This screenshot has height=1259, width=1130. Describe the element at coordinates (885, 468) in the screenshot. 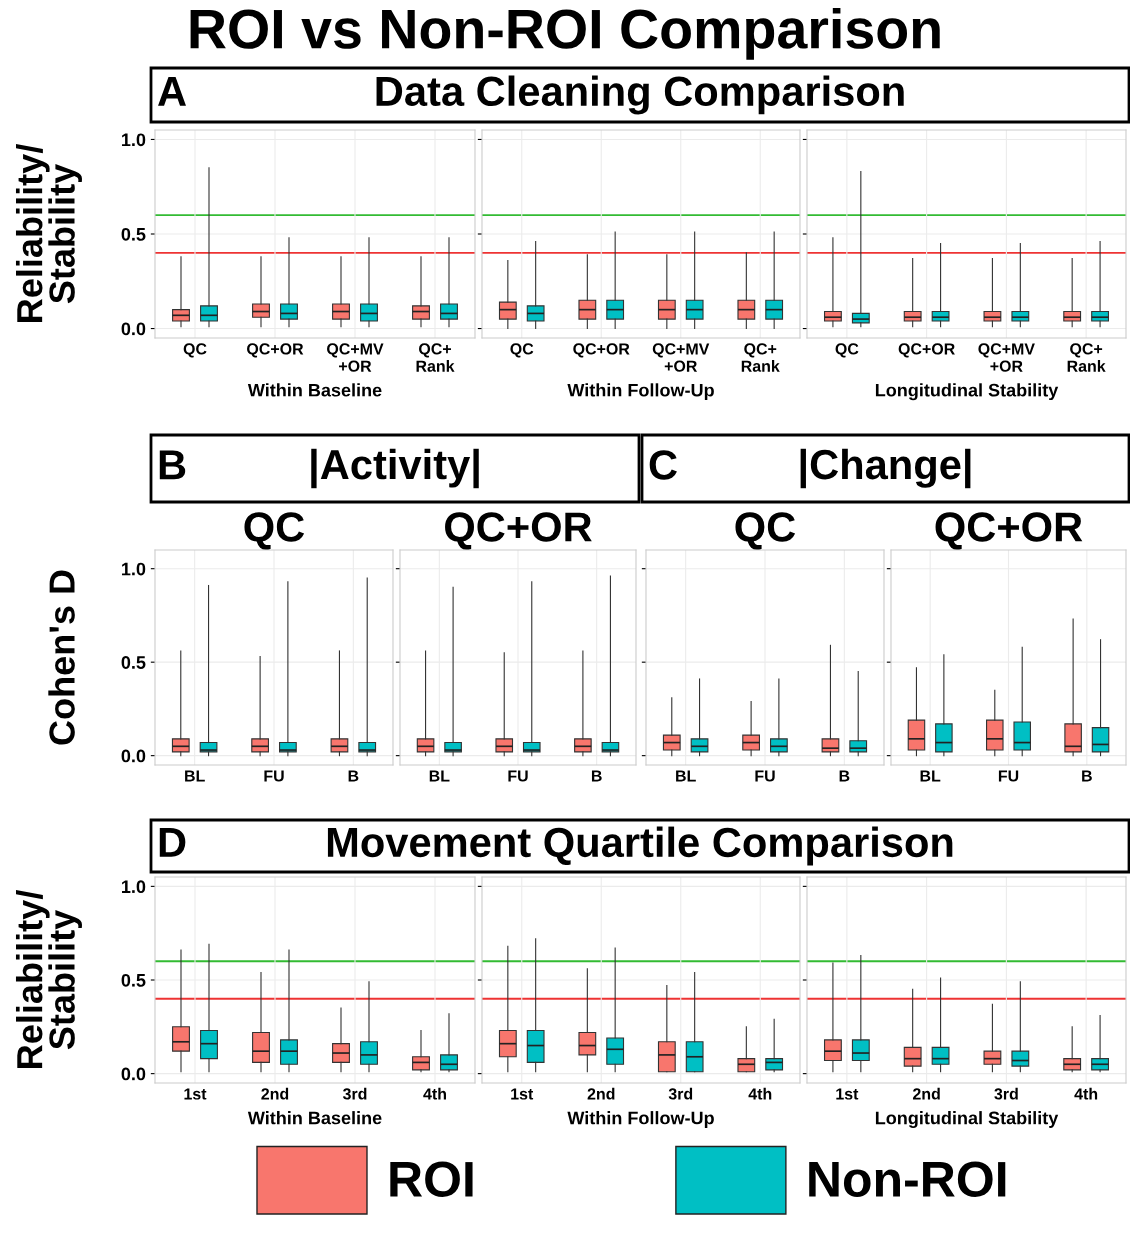

I see `chart-subtitle: |Change|` at that location.